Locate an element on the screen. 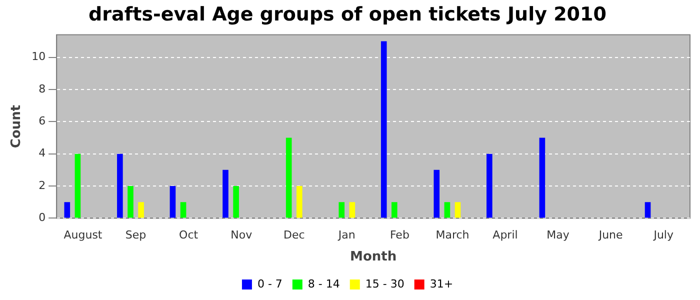 Image resolution: width=700 pixels, height=300 pixels. legend-label: 31+ is located at coordinates (442, 283).